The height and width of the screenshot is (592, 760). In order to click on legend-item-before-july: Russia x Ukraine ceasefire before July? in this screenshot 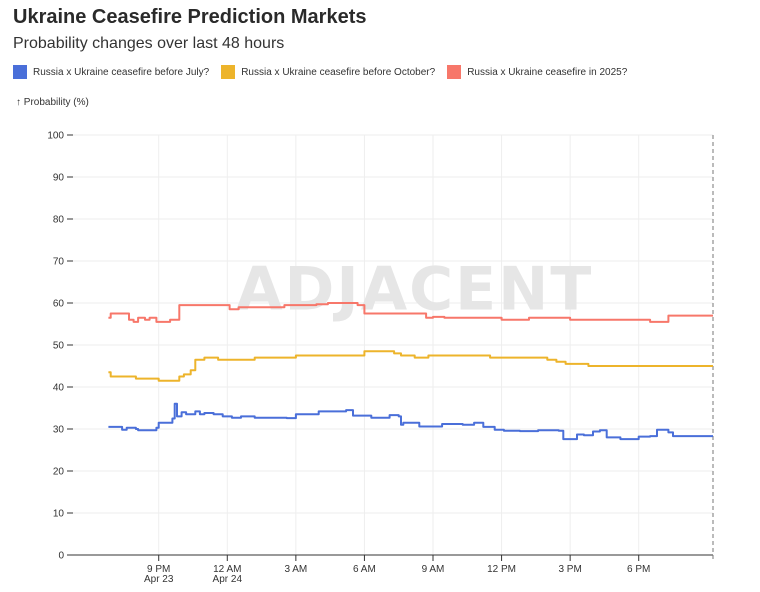, I will do `click(111, 72)`.